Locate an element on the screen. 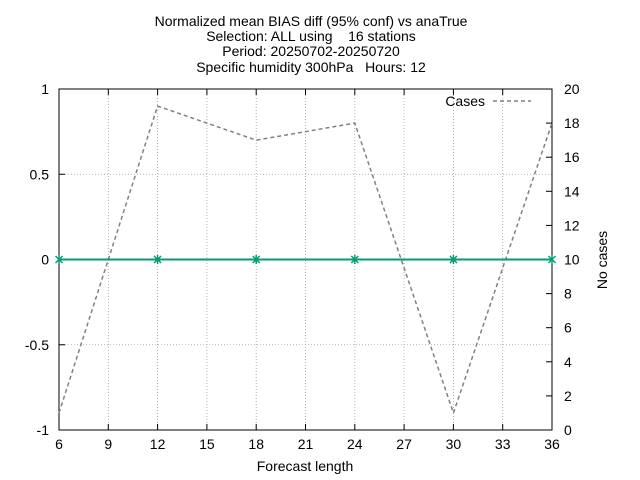  x-tick-label: 18 is located at coordinates (256, 444).